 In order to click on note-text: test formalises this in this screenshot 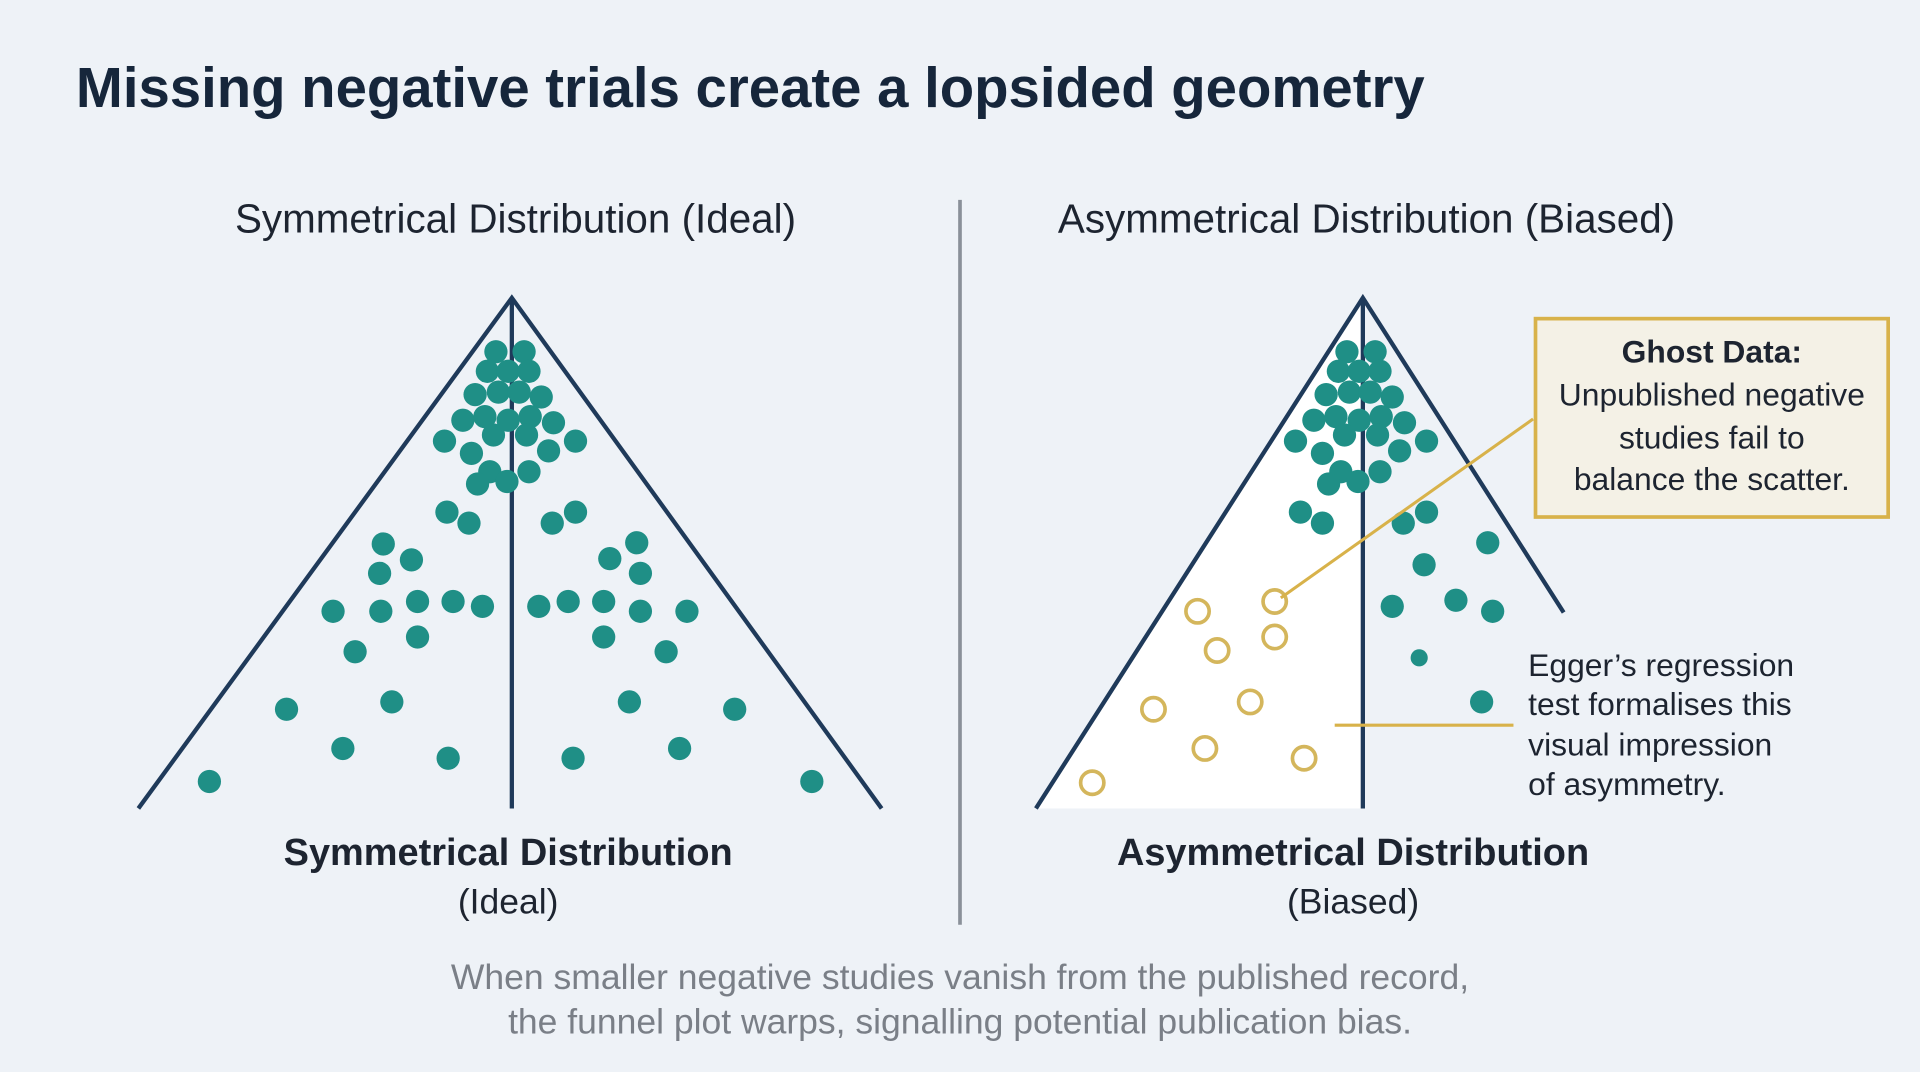, I will do `click(1660, 704)`.